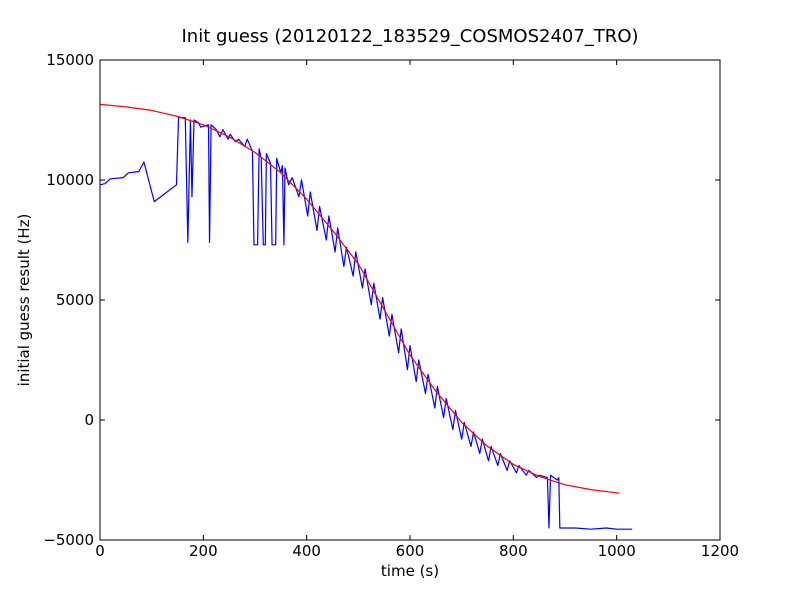 This screenshot has width=800, height=600. I want to click on y-tick-label: −5000, so click(68, 540).